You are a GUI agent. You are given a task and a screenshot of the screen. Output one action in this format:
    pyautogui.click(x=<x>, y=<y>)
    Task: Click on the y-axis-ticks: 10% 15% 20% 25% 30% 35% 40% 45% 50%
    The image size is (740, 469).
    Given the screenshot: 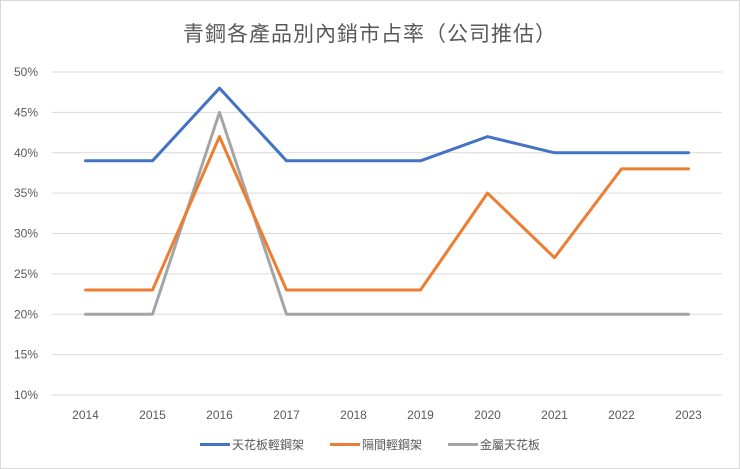 What is the action you would take?
    pyautogui.click(x=26, y=233)
    